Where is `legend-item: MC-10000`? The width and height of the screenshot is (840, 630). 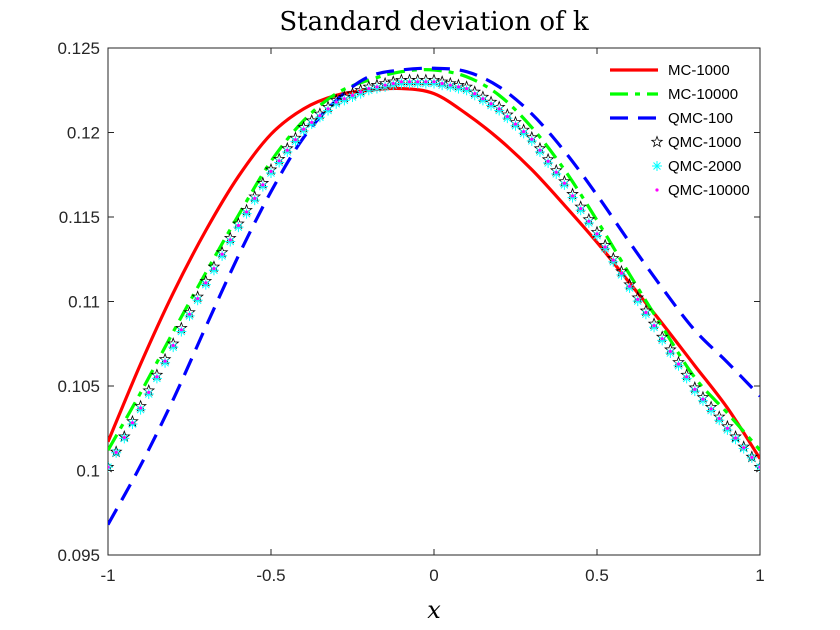
legend-item: MC-10000 is located at coordinates (674, 94).